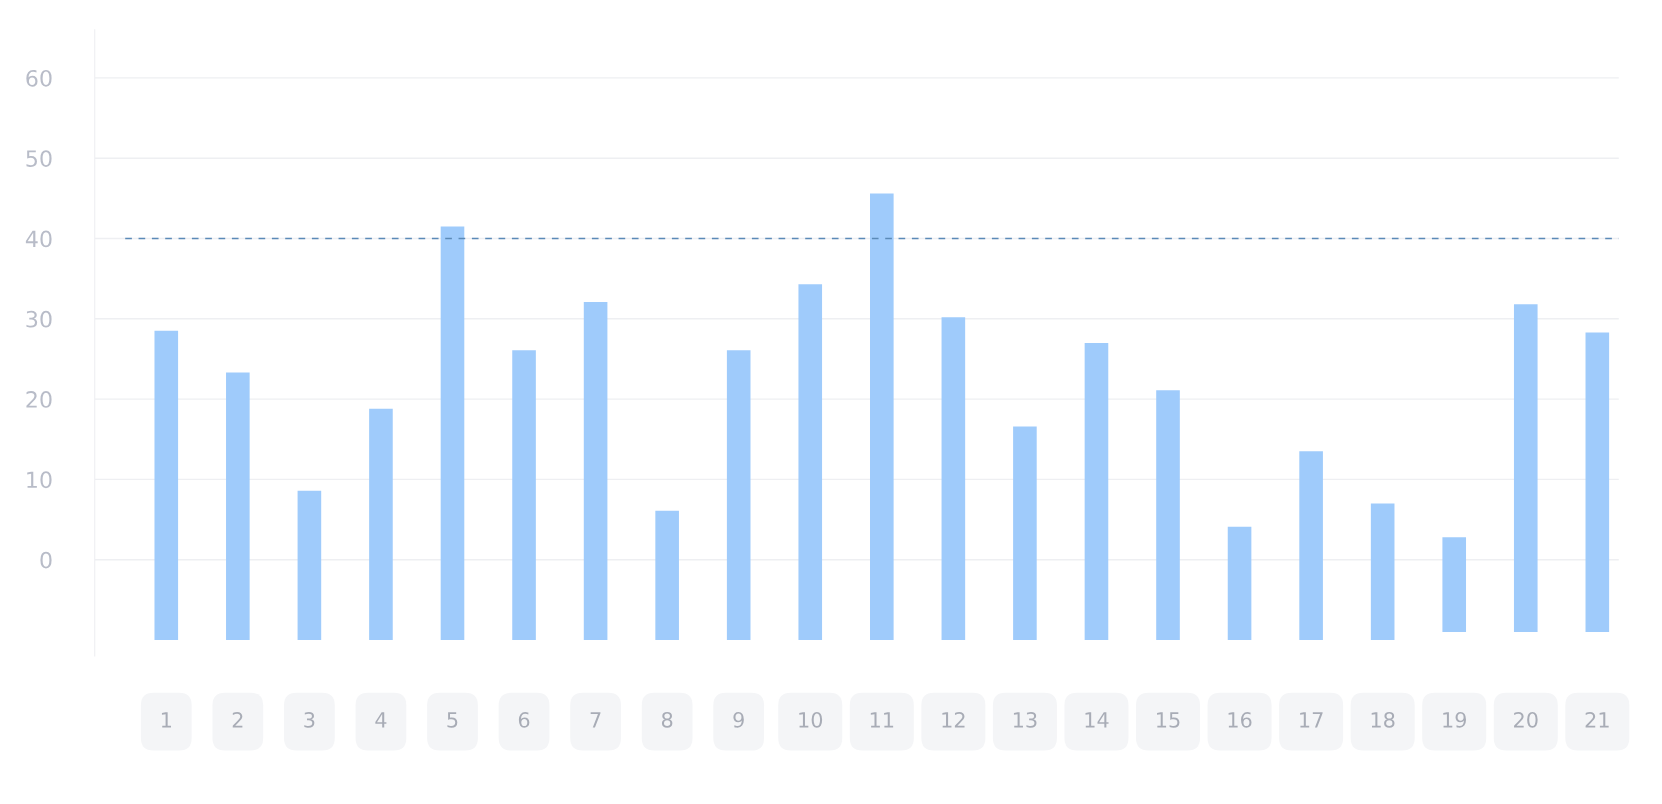 Image resolution: width=1662 pixels, height=804 pixels. What do you see at coordinates (1311, 720) in the screenshot?
I see `x-tick-label: 17` at bounding box center [1311, 720].